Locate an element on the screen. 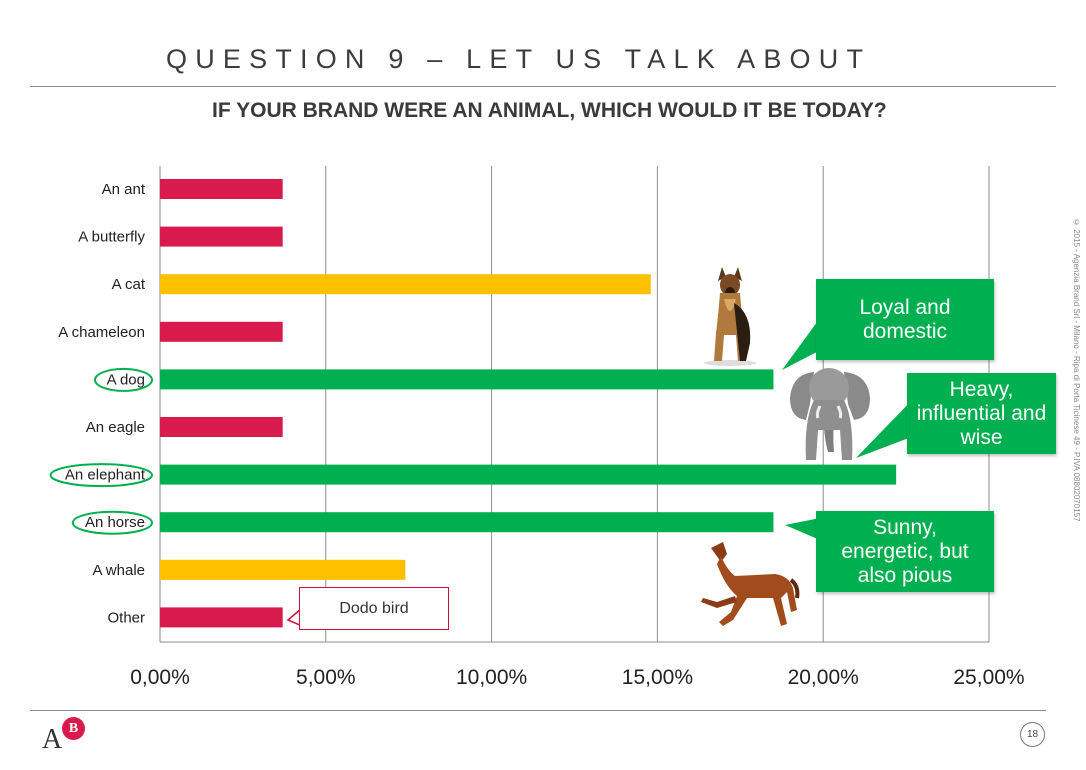 This screenshot has height=770, width=1086. category-label: Other is located at coordinates (126, 617).